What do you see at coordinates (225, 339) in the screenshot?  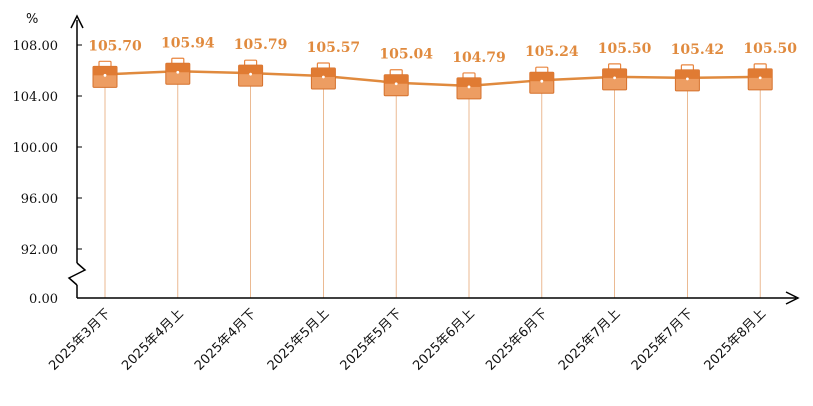 I see `x-tick-label: 2025年4月下` at bounding box center [225, 339].